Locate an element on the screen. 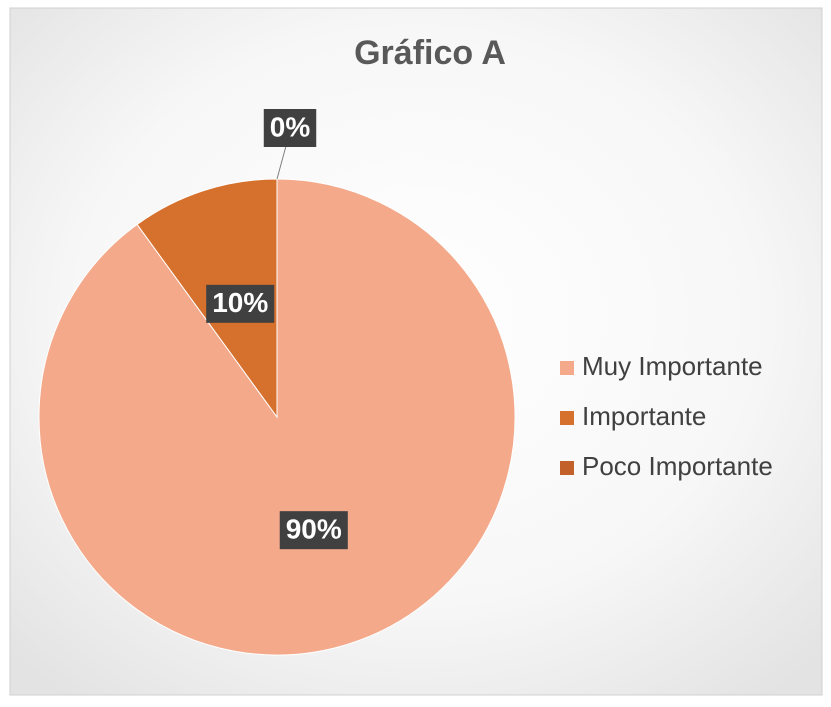 This screenshot has width=831, height=707. legend-label: Poco Importante is located at coordinates (677, 466).